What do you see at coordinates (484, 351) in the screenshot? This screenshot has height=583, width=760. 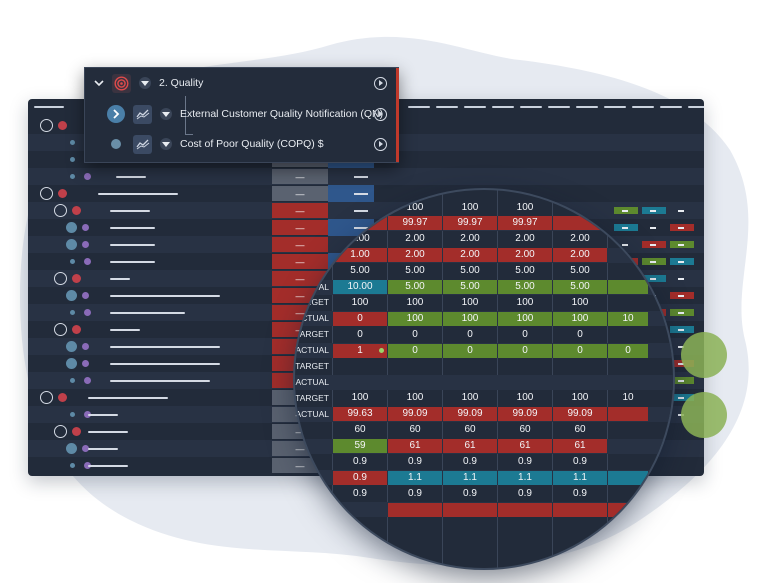 I see `lens-row: ACTUAL 1 0 0 0 0 0` at bounding box center [484, 351].